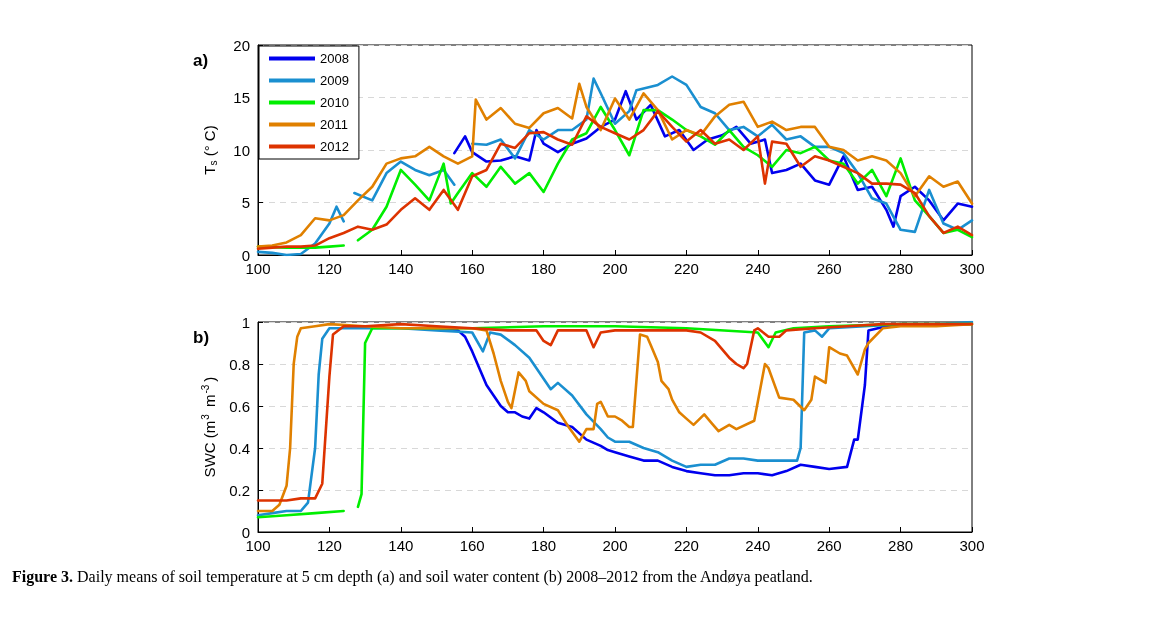 This screenshot has height=621, width=1153. Describe the element at coordinates (239, 448) in the screenshot. I see `y-tick-label: 0.4` at that location.